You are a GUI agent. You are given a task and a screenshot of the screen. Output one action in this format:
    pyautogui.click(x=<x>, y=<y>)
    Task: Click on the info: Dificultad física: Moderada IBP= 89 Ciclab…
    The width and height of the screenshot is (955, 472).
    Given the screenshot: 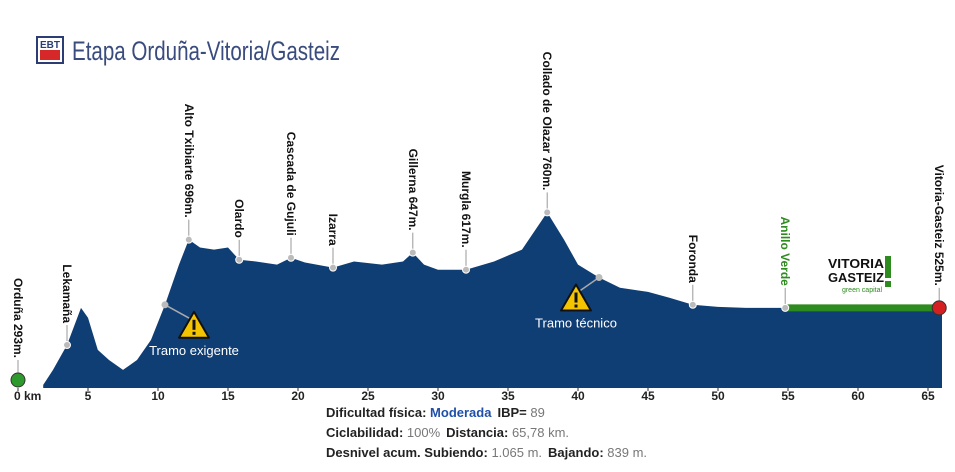 What is the action you would take?
    pyautogui.click(x=489, y=433)
    